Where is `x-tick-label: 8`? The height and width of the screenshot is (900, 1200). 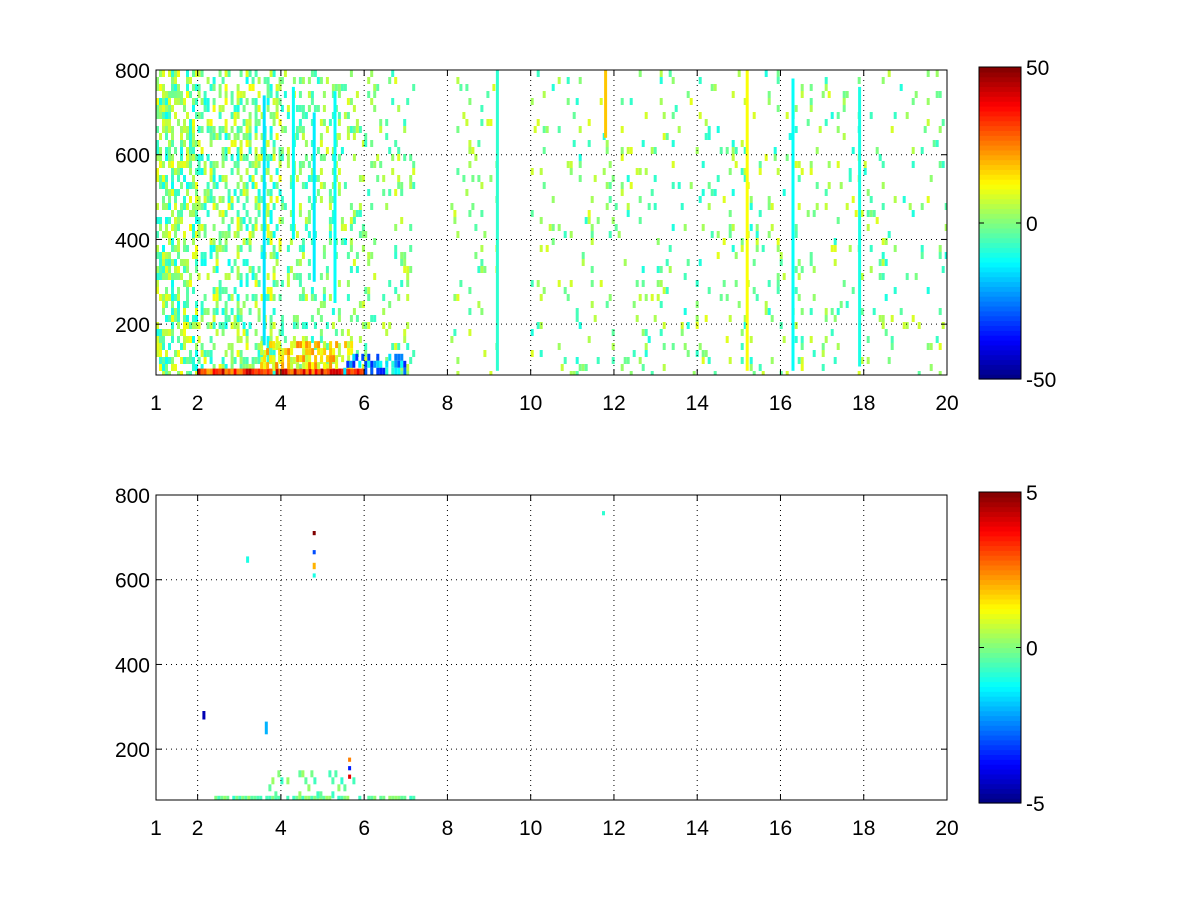
x-tick-label: 8 is located at coordinates (448, 828).